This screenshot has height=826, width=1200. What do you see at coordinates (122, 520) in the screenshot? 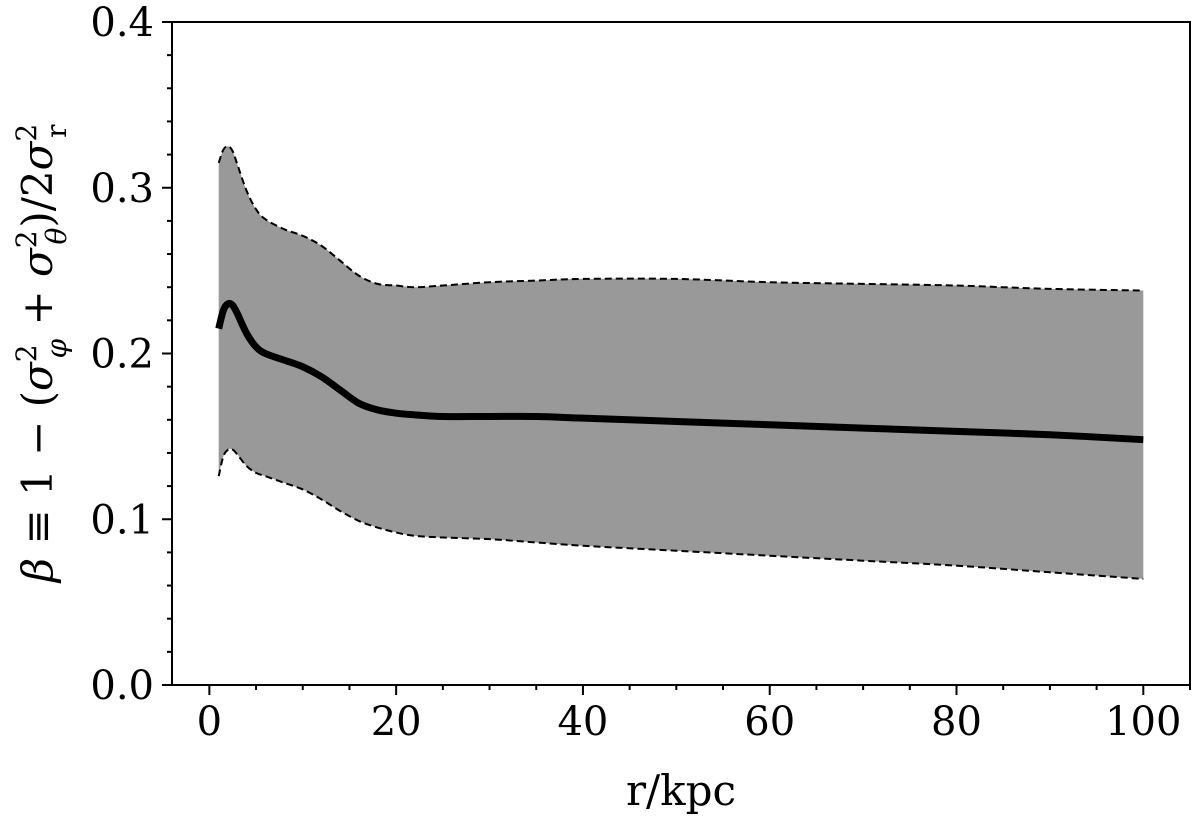
I see `y-tick-label: 0.1` at bounding box center [122, 520].